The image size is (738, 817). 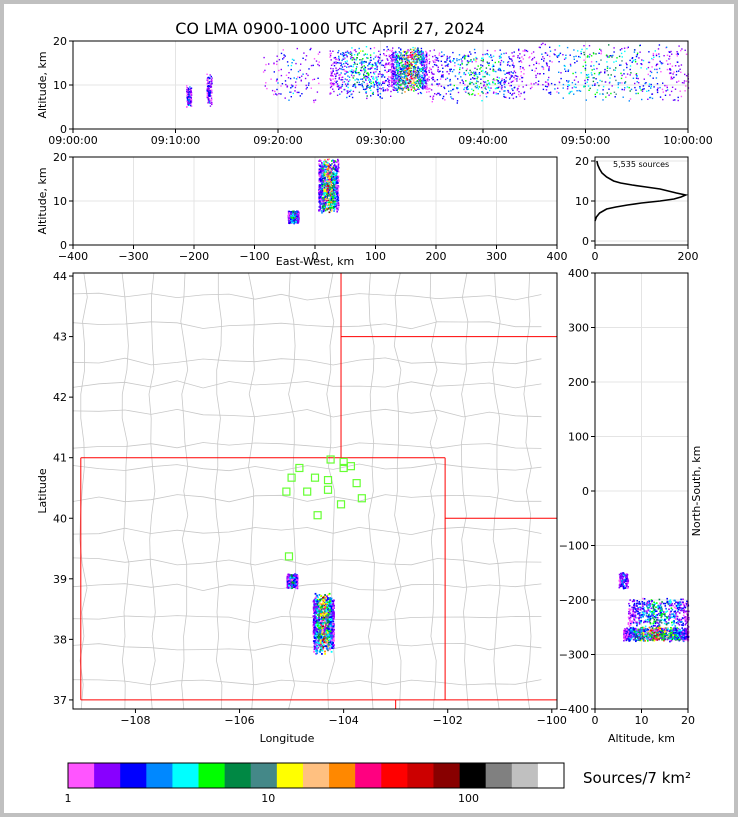 What do you see at coordinates (133, 256) in the screenshot?
I see `x-tick-label: −300` at bounding box center [133, 256].